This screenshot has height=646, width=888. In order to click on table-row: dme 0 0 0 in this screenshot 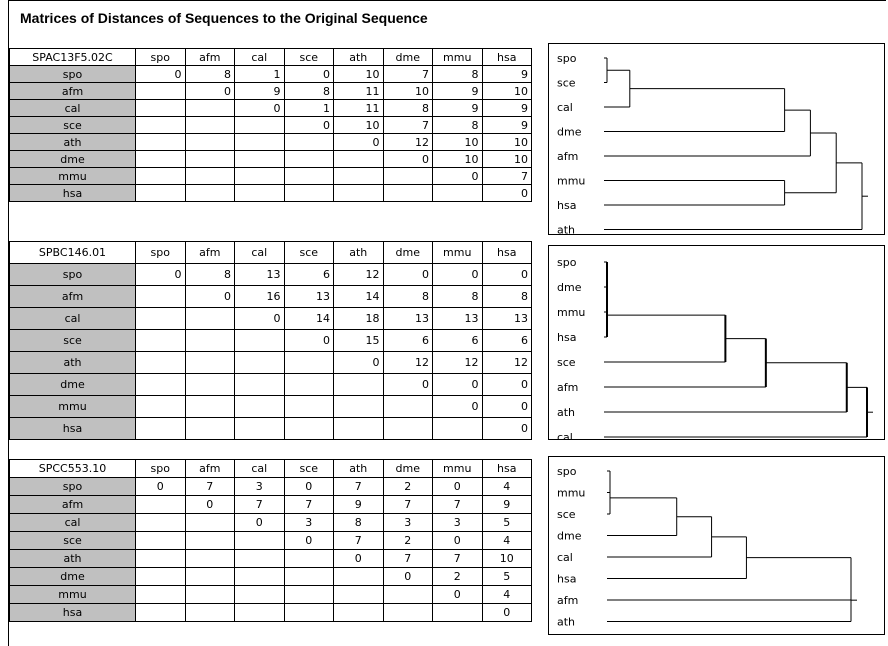, I will do `click(270, 384)`.